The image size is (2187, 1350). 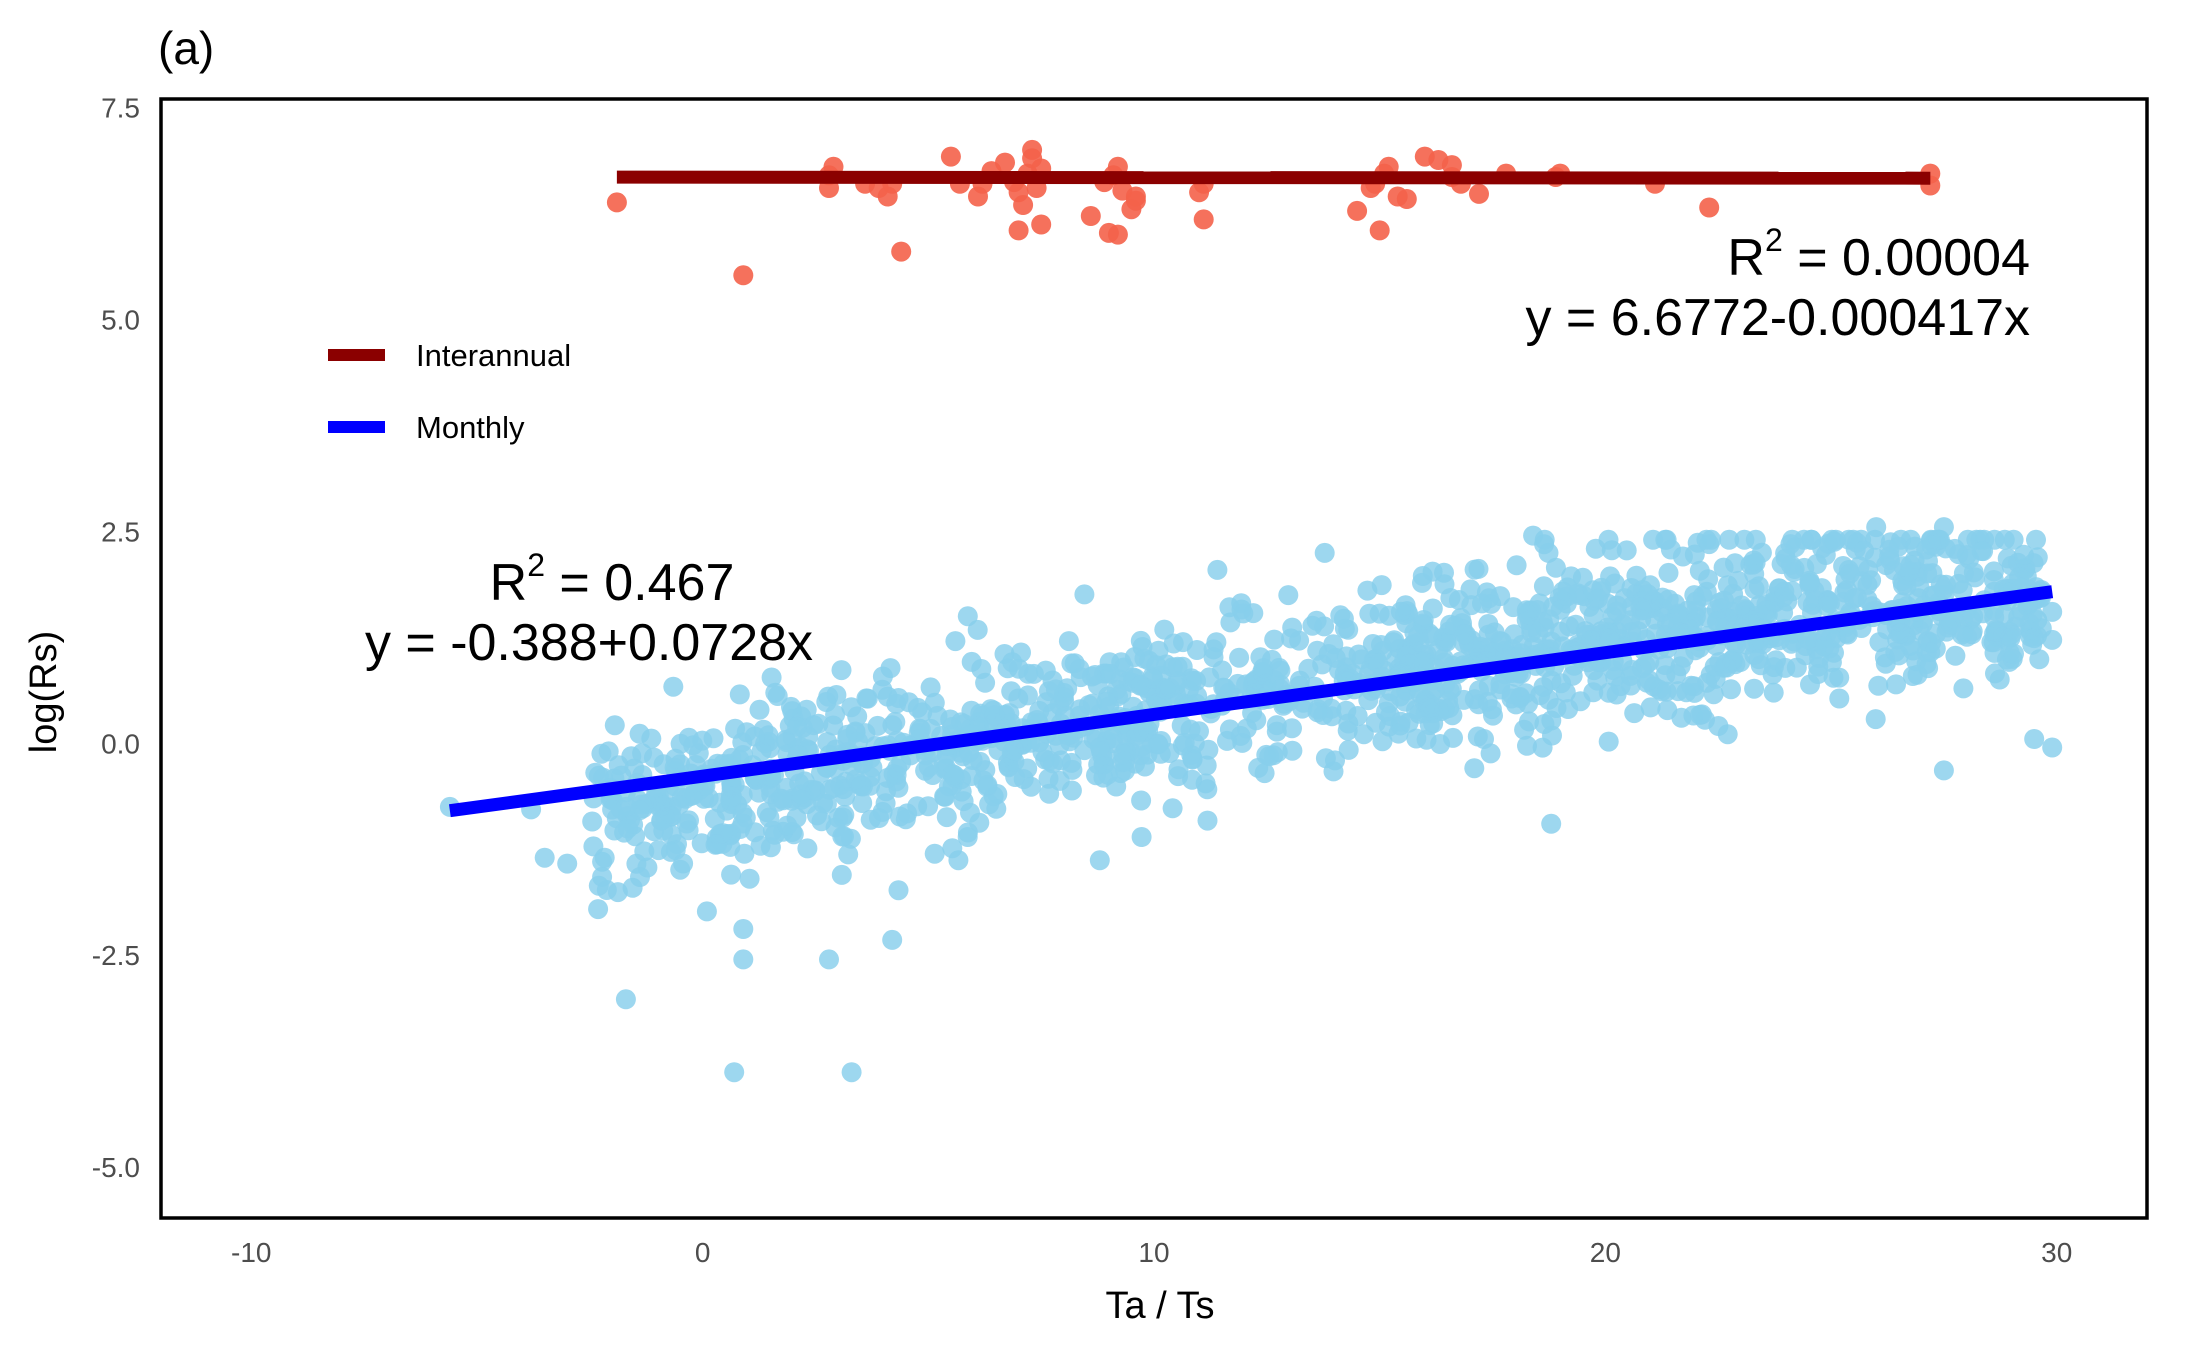 I want to click on monthly-fit-line, so click(x=1251, y=701).